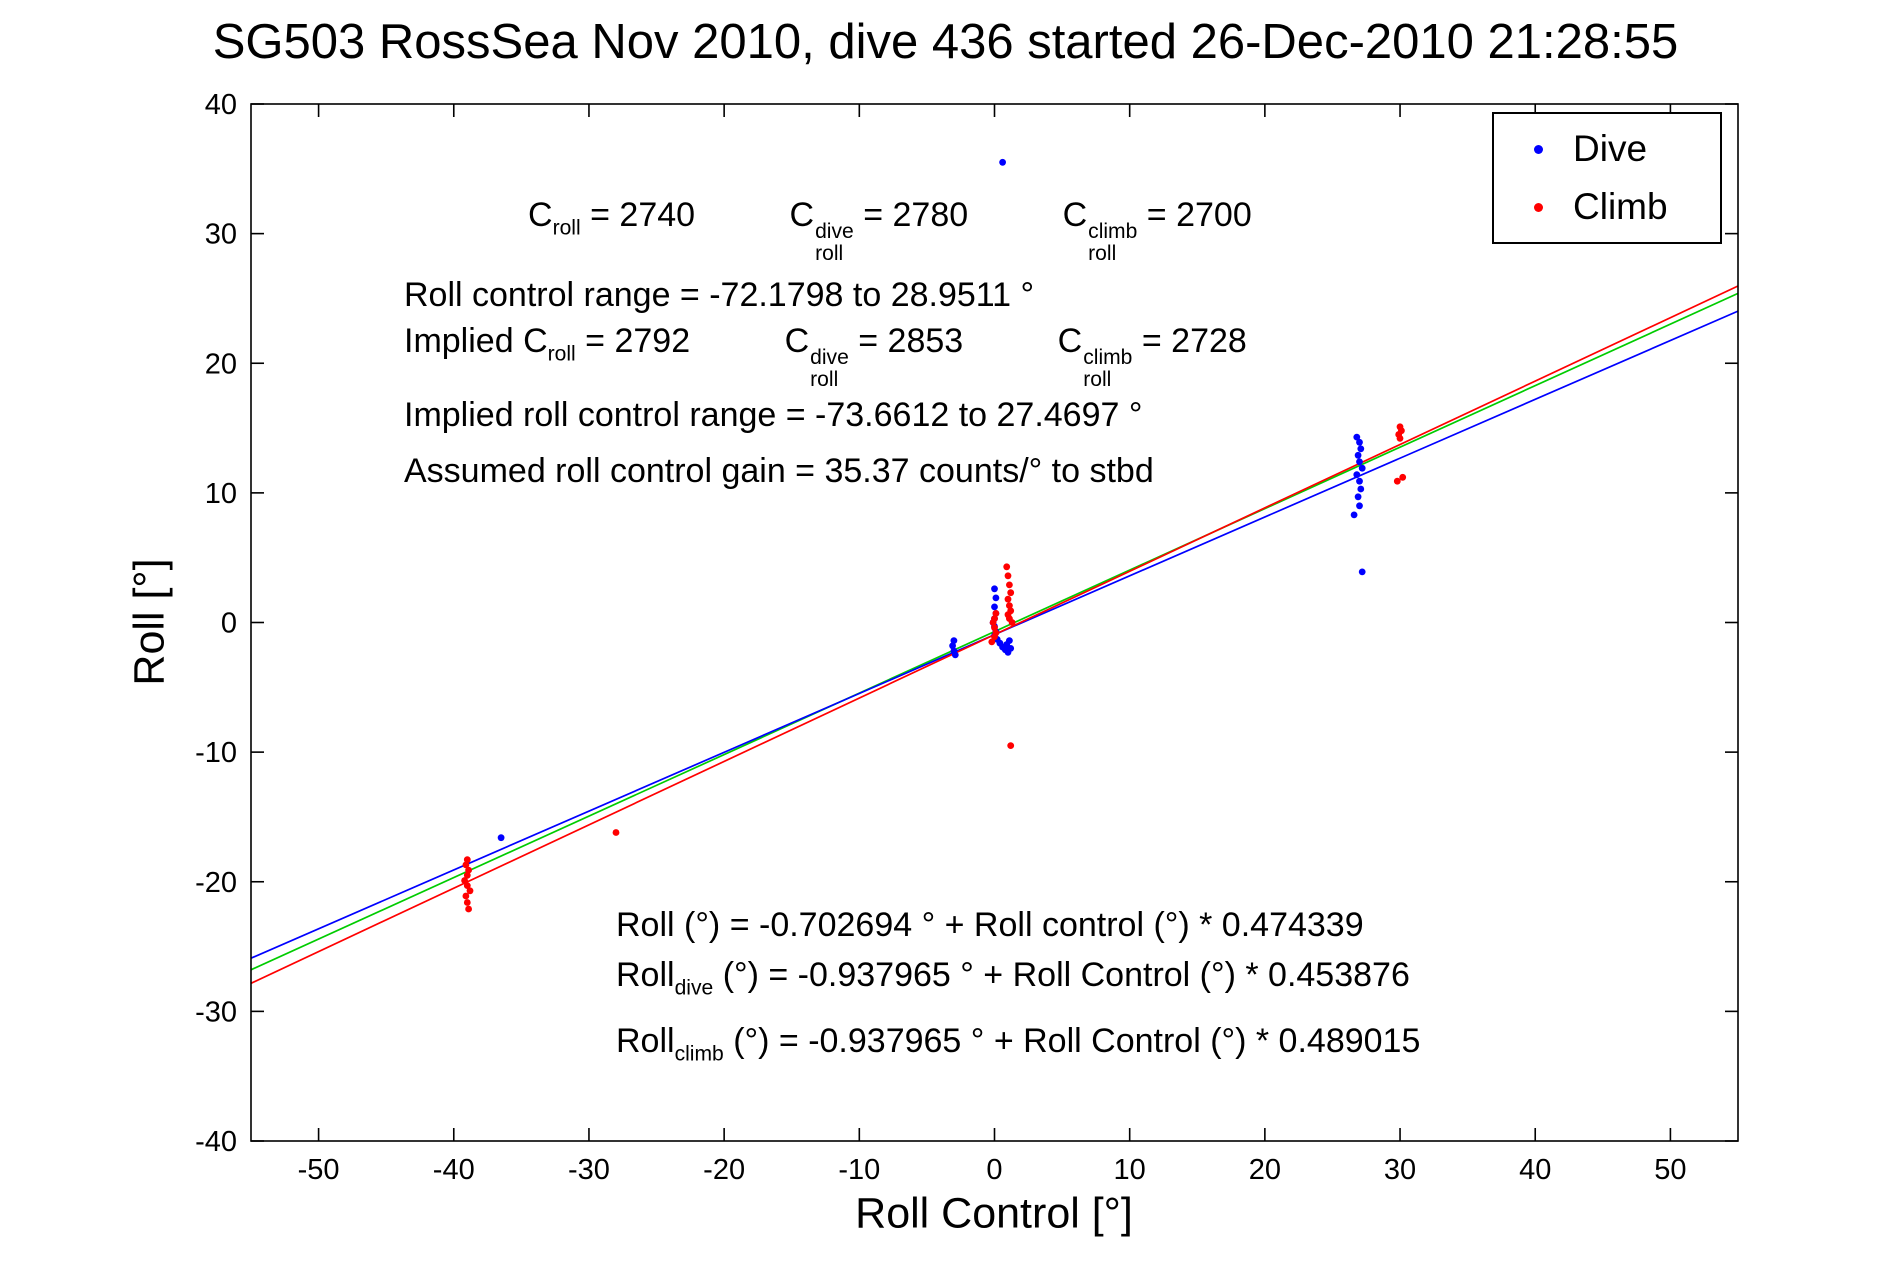 This screenshot has width=1891, height=1262. What do you see at coordinates (540, 215) in the screenshot?
I see `c-roll-base: C` at bounding box center [540, 215].